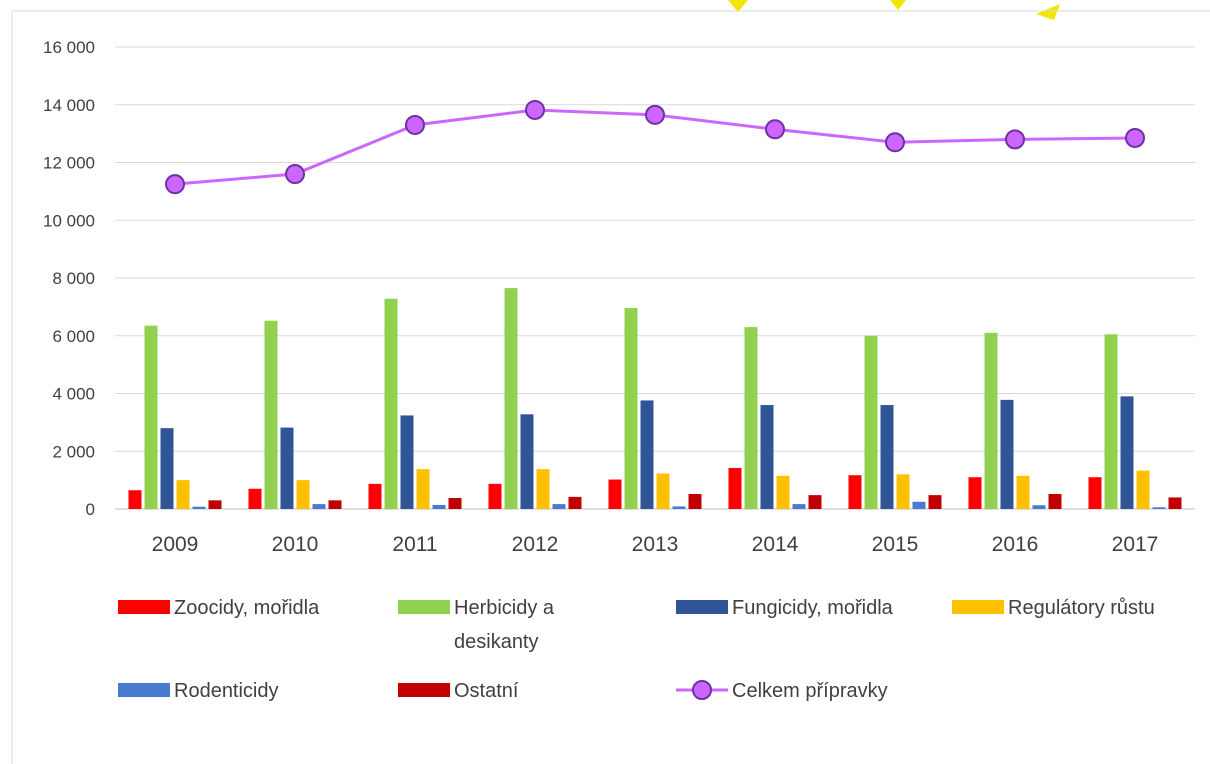 The image size is (1210, 764). I want to click on x-tick-label: 2009, so click(175, 544).